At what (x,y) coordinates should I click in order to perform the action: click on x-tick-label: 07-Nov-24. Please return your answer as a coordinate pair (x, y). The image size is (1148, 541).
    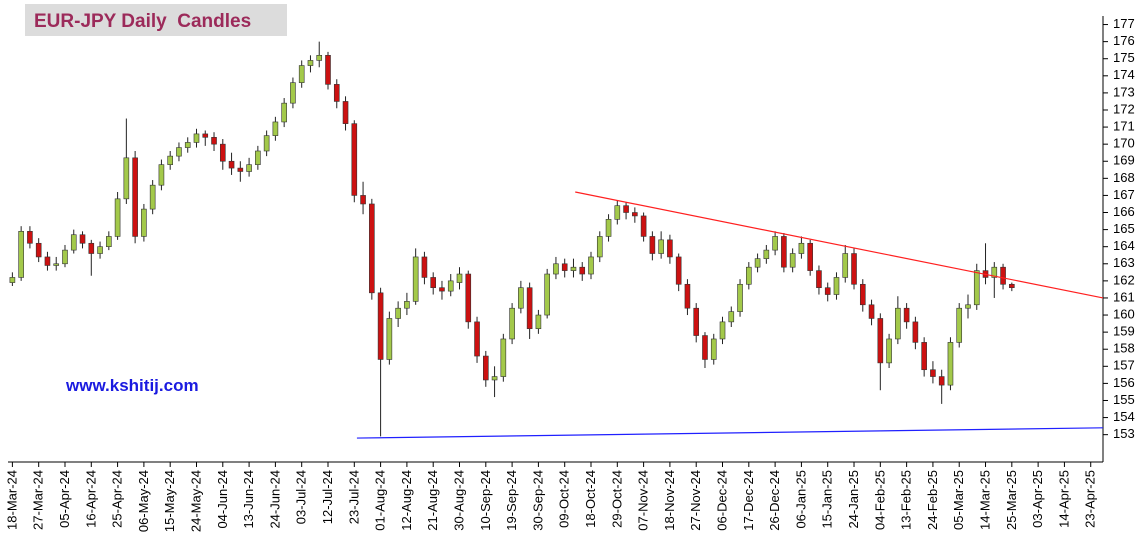
    Looking at the image, I should click on (643, 500).